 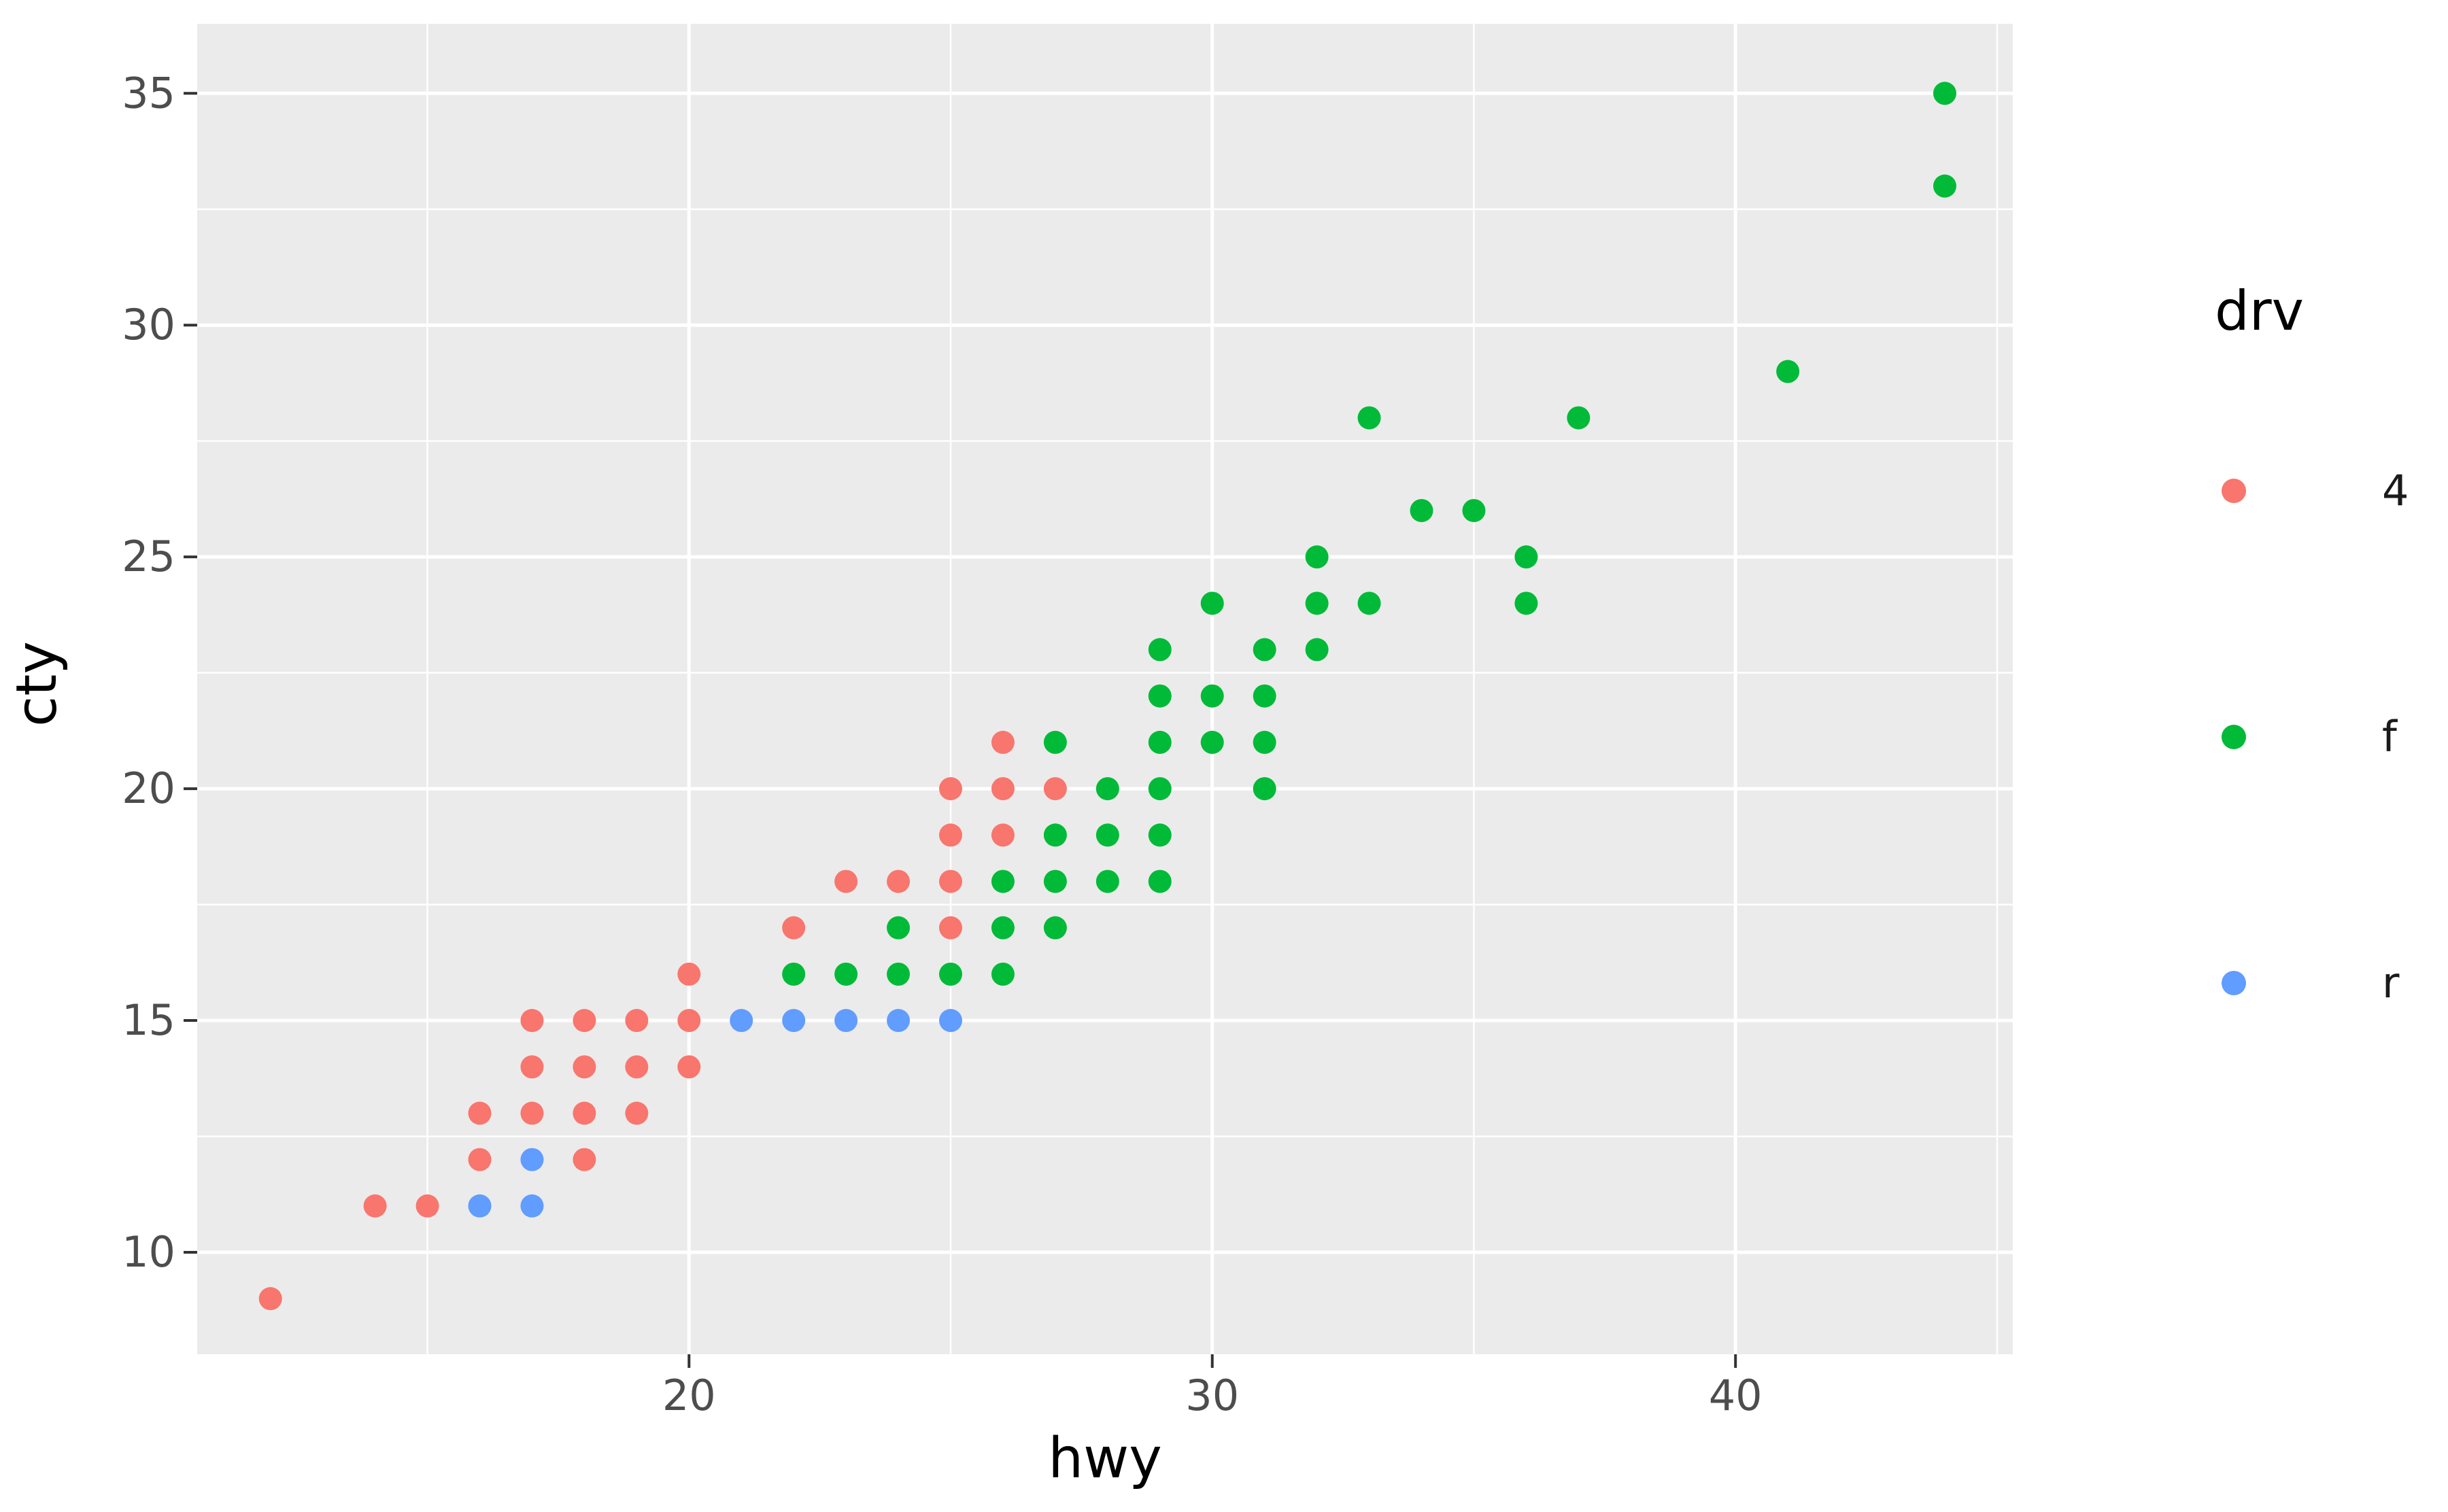 What do you see at coordinates (149, 324) in the screenshot?
I see `y-tick-label: 30` at bounding box center [149, 324].